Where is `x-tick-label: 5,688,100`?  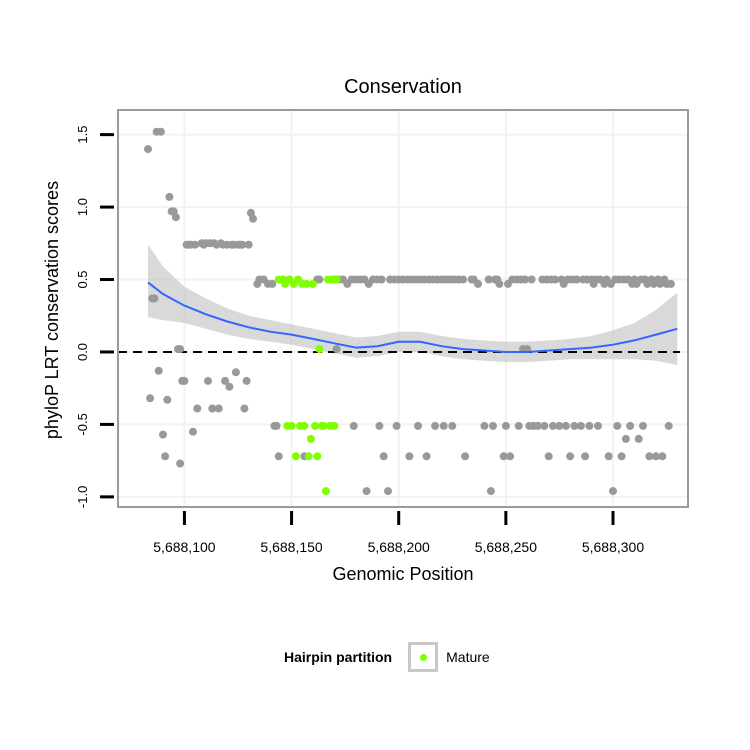 x-tick-label: 5,688,100 is located at coordinates (184, 547).